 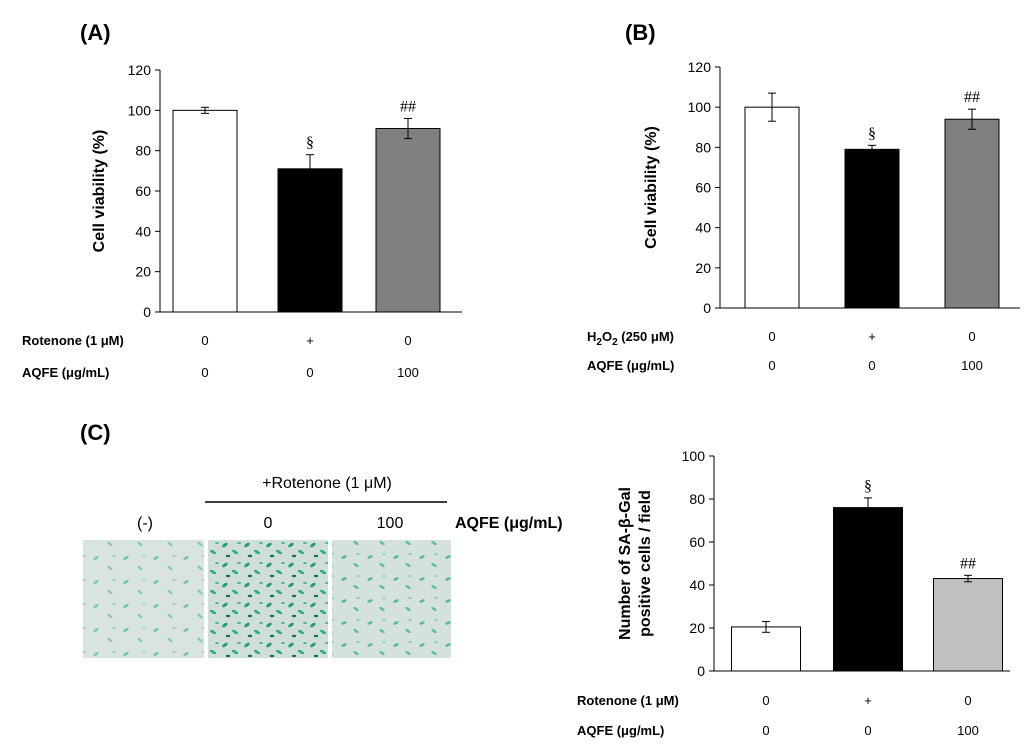 What do you see at coordinates (143, 599) in the screenshot?
I see `micrograph-control` at bounding box center [143, 599].